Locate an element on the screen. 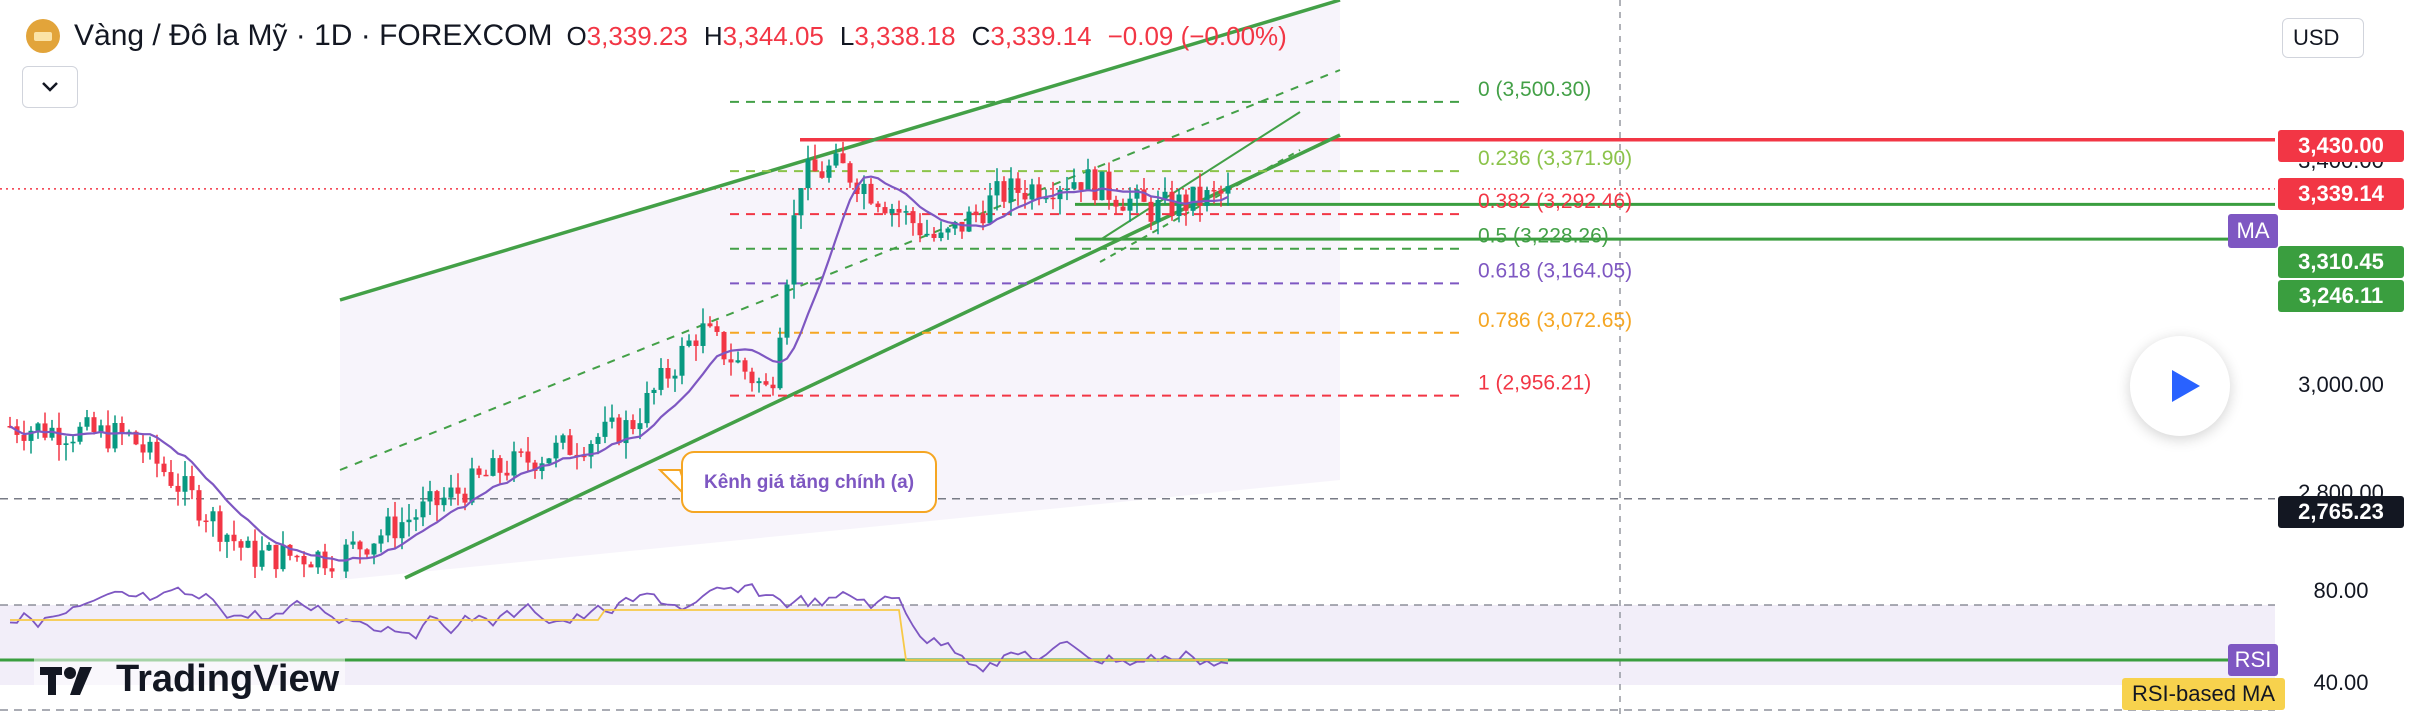 The height and width of the screenshot is (718, 2410). symbol-title: Vàng / Đô la Mỹ · 1D · FOREXCOM is located at coordinates (313, 35).